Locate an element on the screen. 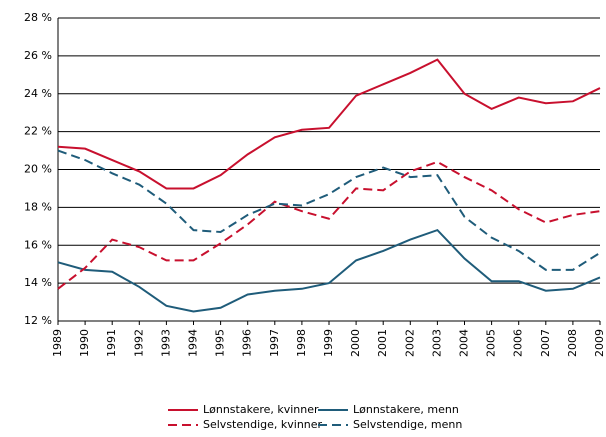 Image resolution: width=606 pixels, height=437 pixels. y-tick-label: 14 % is located at coordinates (38, 282).